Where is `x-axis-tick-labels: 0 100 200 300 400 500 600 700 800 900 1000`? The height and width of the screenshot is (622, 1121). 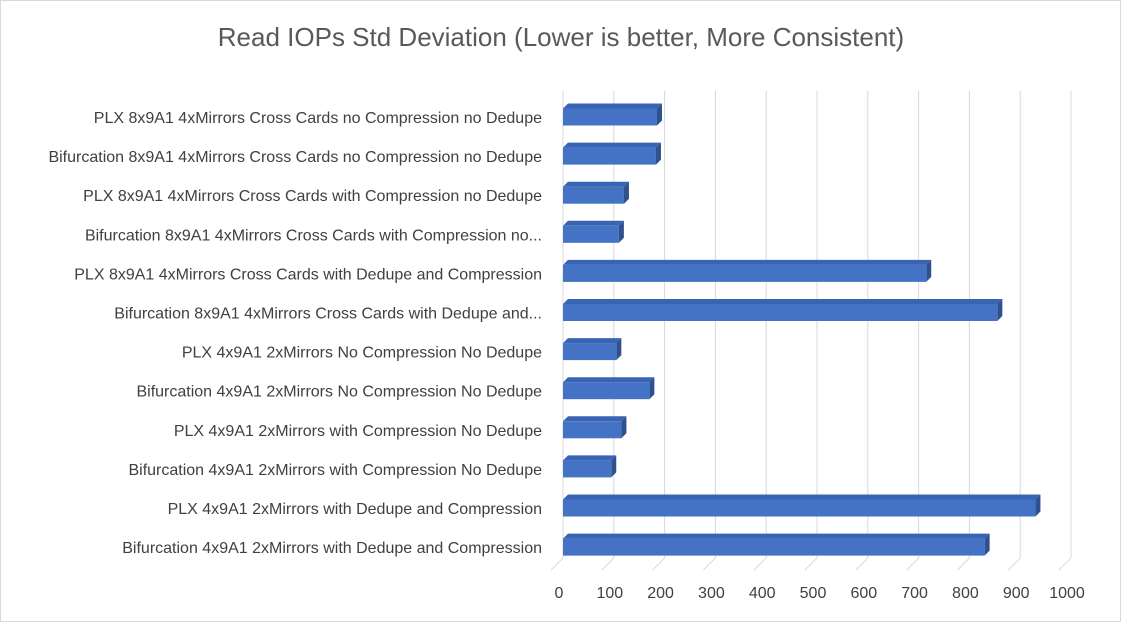
x-axis-tick-labels: 0 100 200 300 400 500 600 700 800 900 1000 is located at coordinates (820, 593).